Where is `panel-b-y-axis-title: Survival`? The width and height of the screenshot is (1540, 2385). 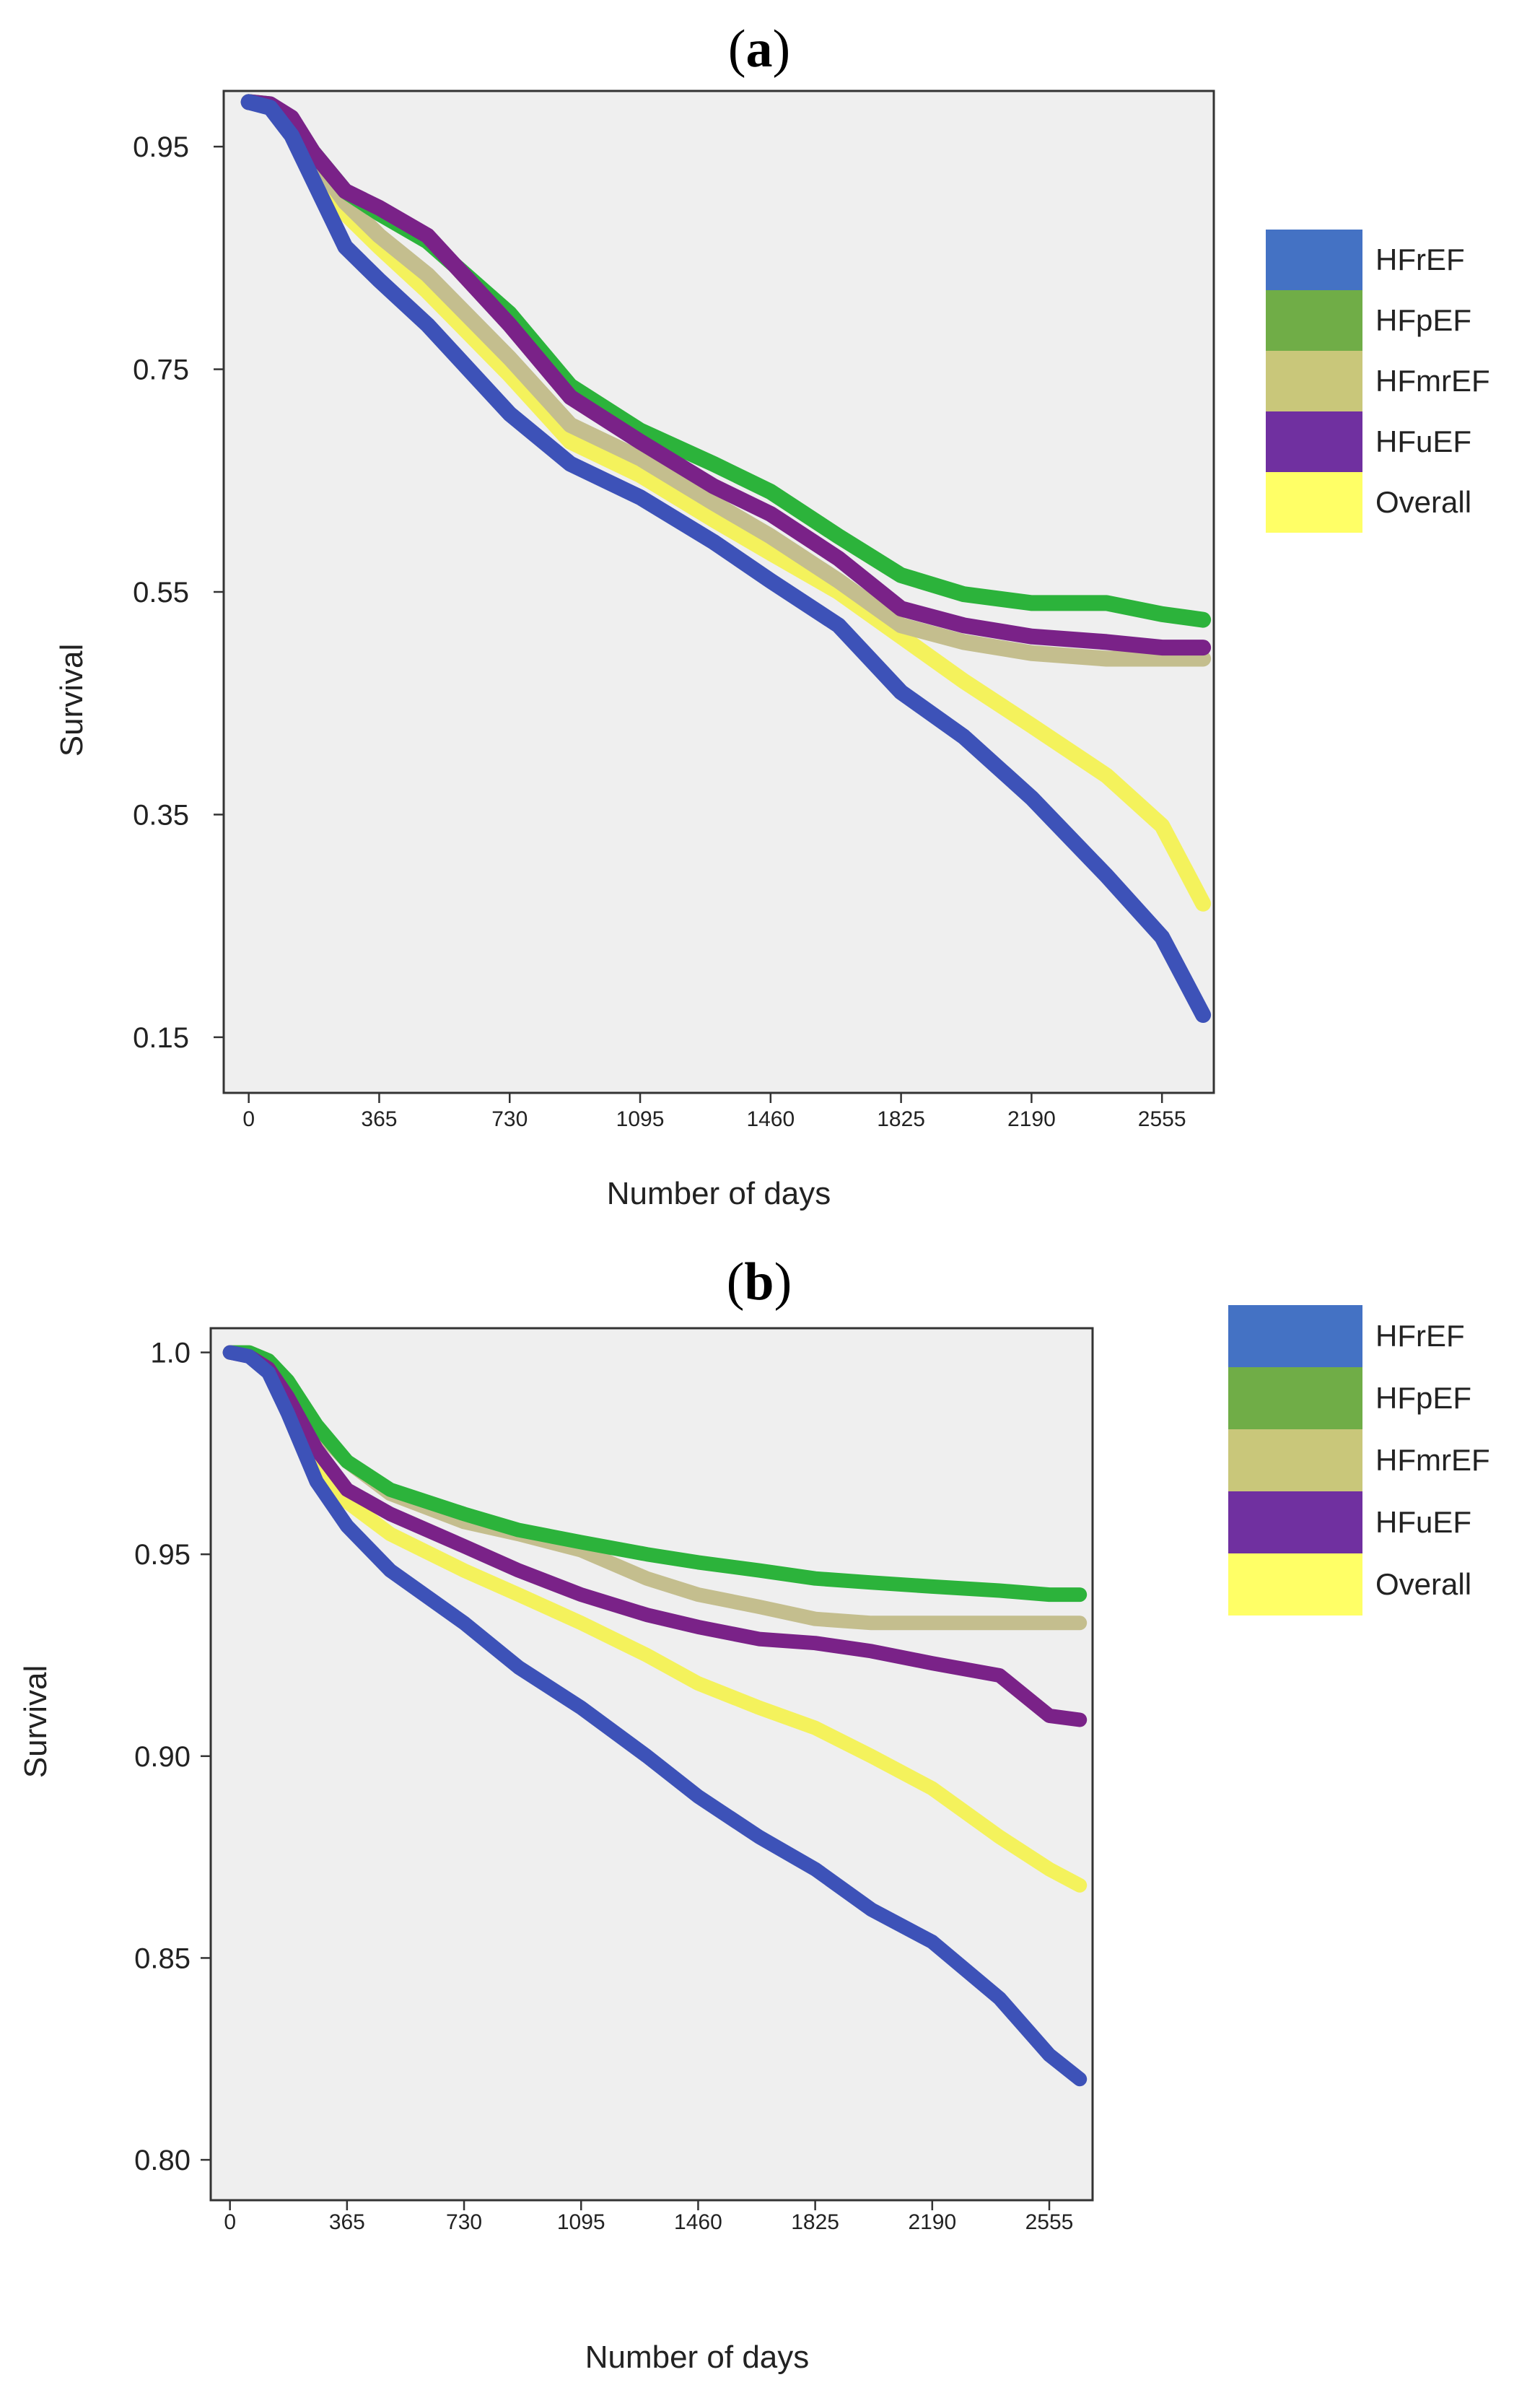
panel-b-y-axis-title: Survival is located at coordinates (35, 1722).